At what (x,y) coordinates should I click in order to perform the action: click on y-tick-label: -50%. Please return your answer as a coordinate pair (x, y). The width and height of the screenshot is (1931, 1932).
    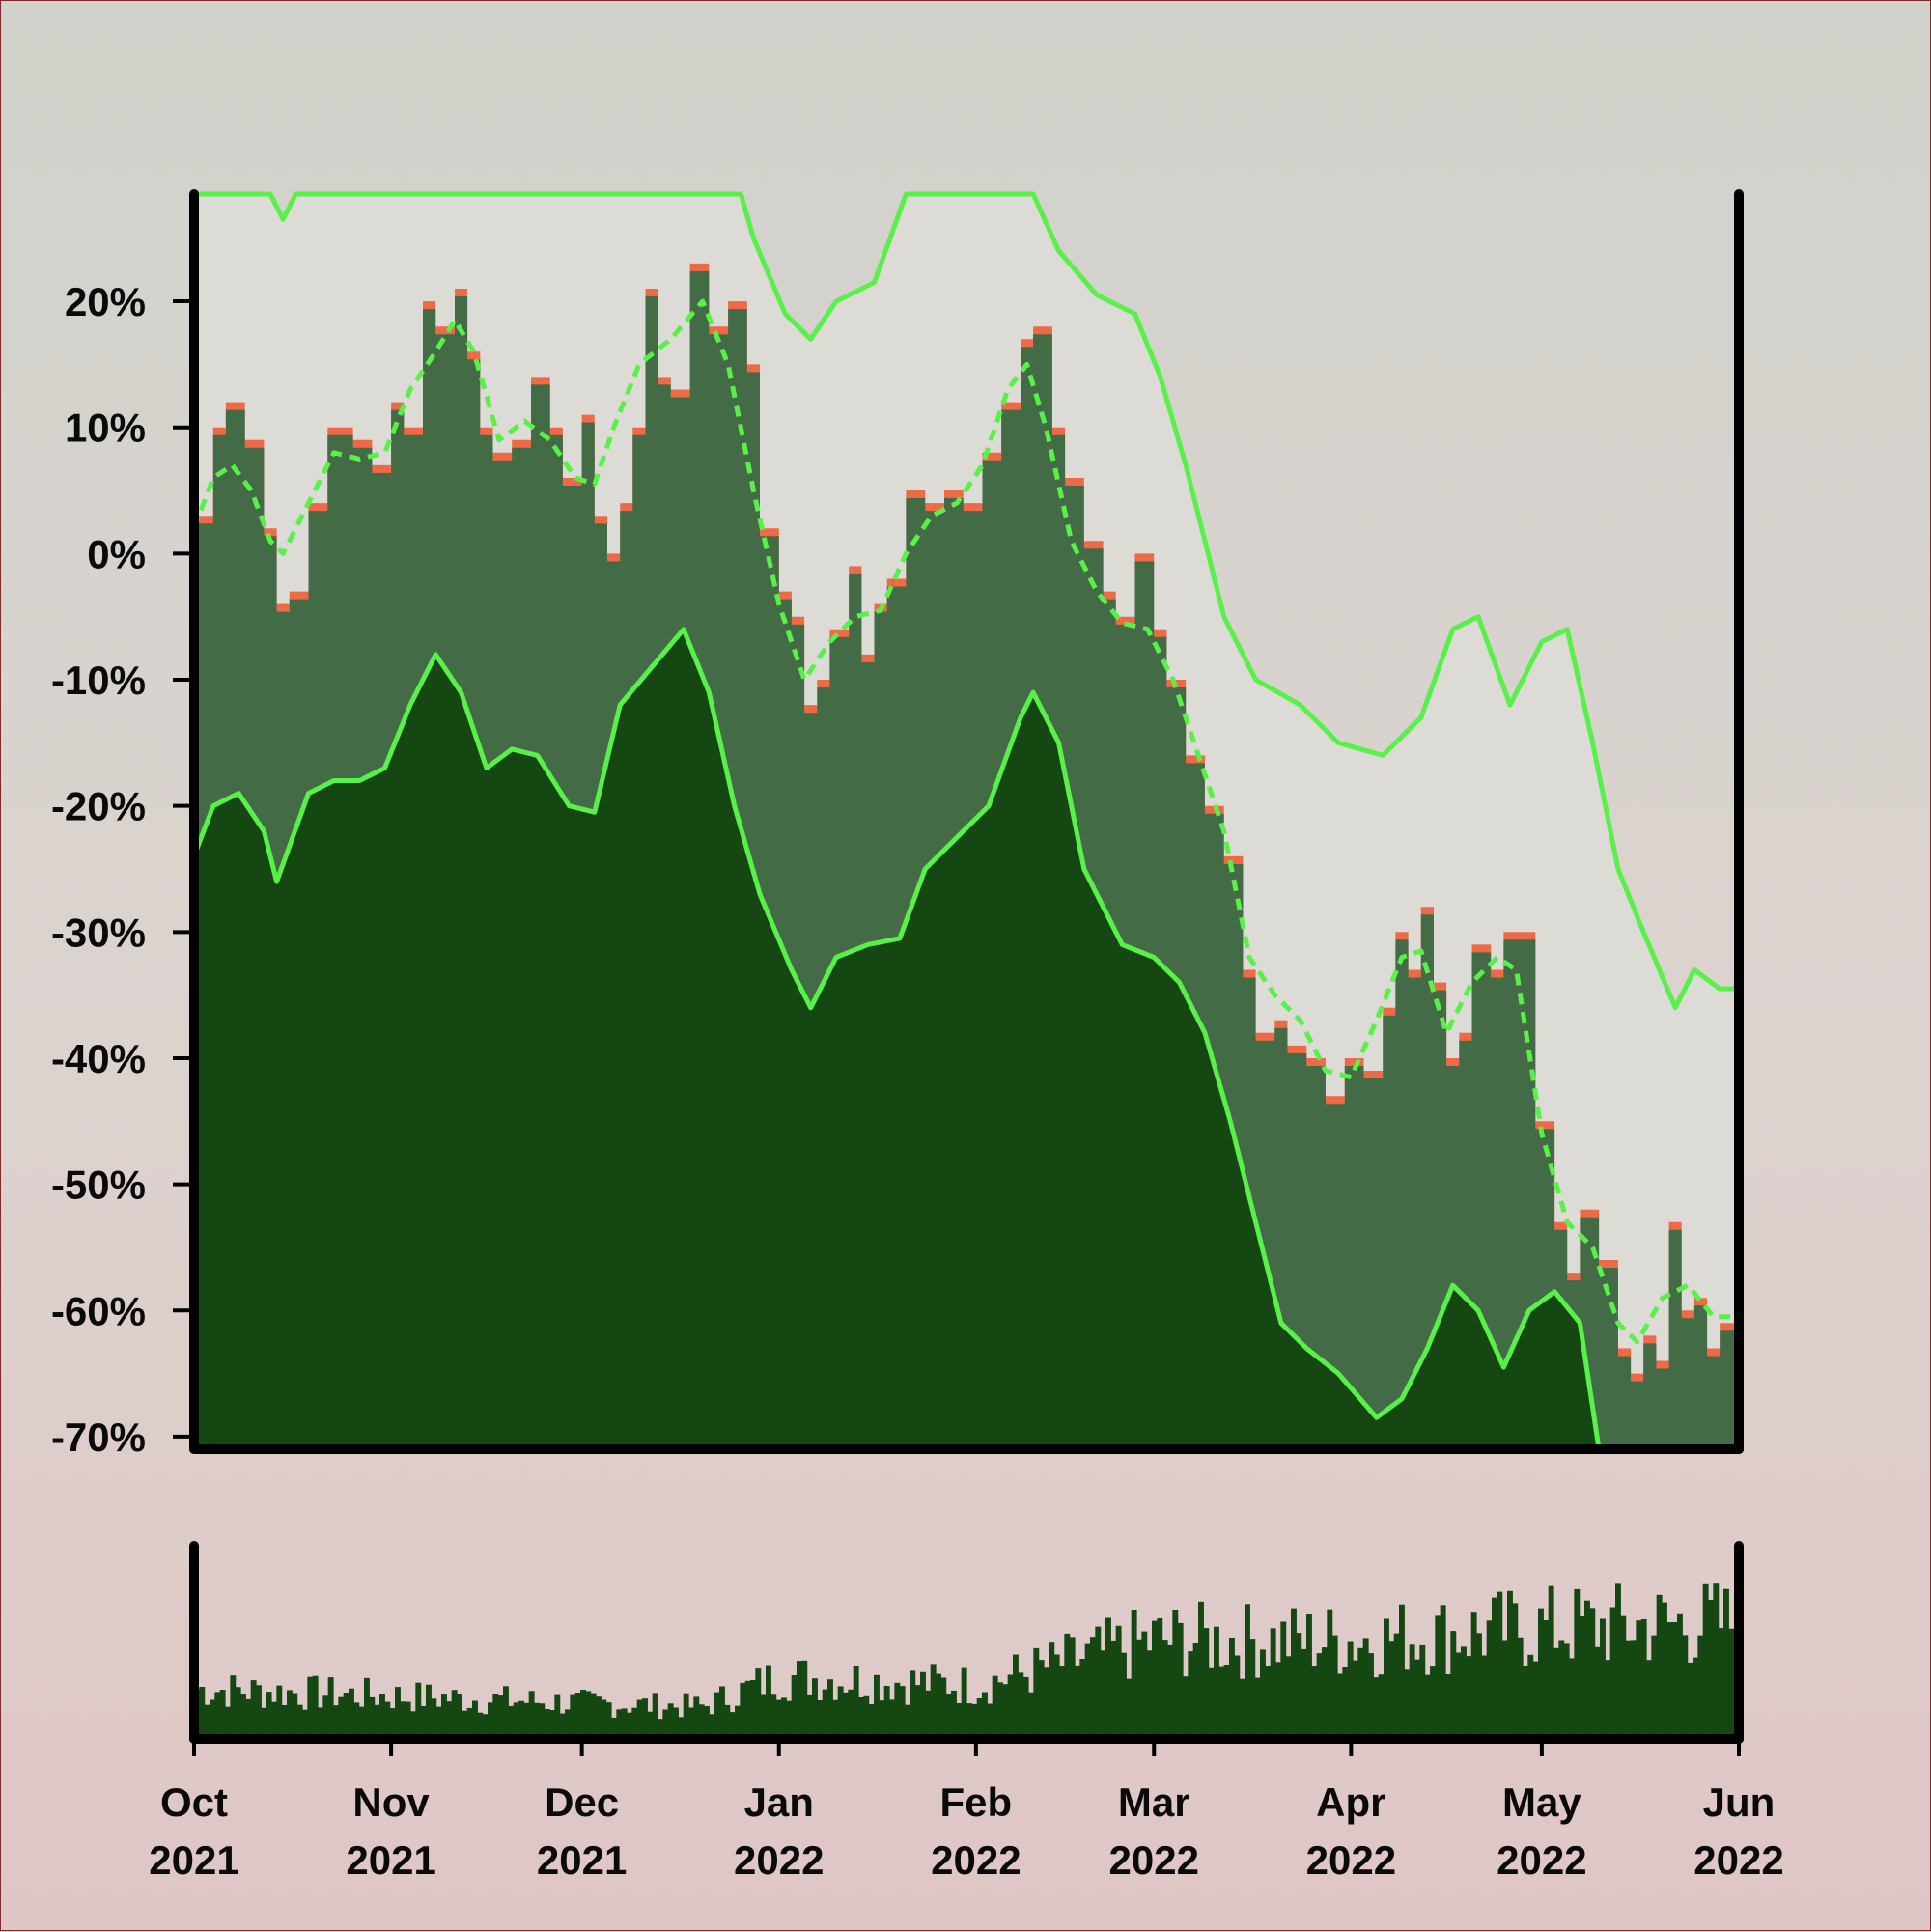
    Looking at the image, I should click on (98, 1185).